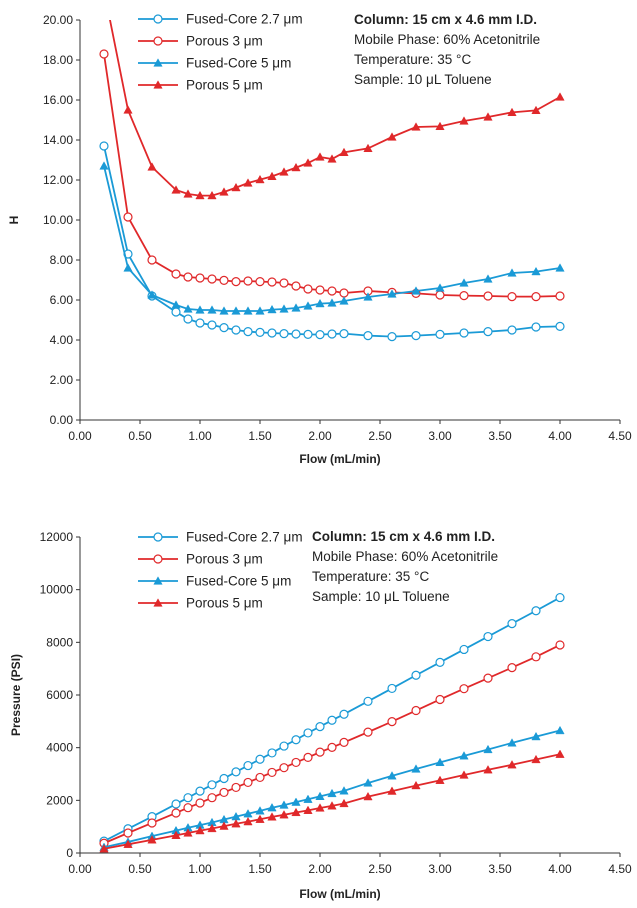 The height and width of the screenshot is (908, 637). I want to click on x-tick-label: 4.00, so click(560, 869).